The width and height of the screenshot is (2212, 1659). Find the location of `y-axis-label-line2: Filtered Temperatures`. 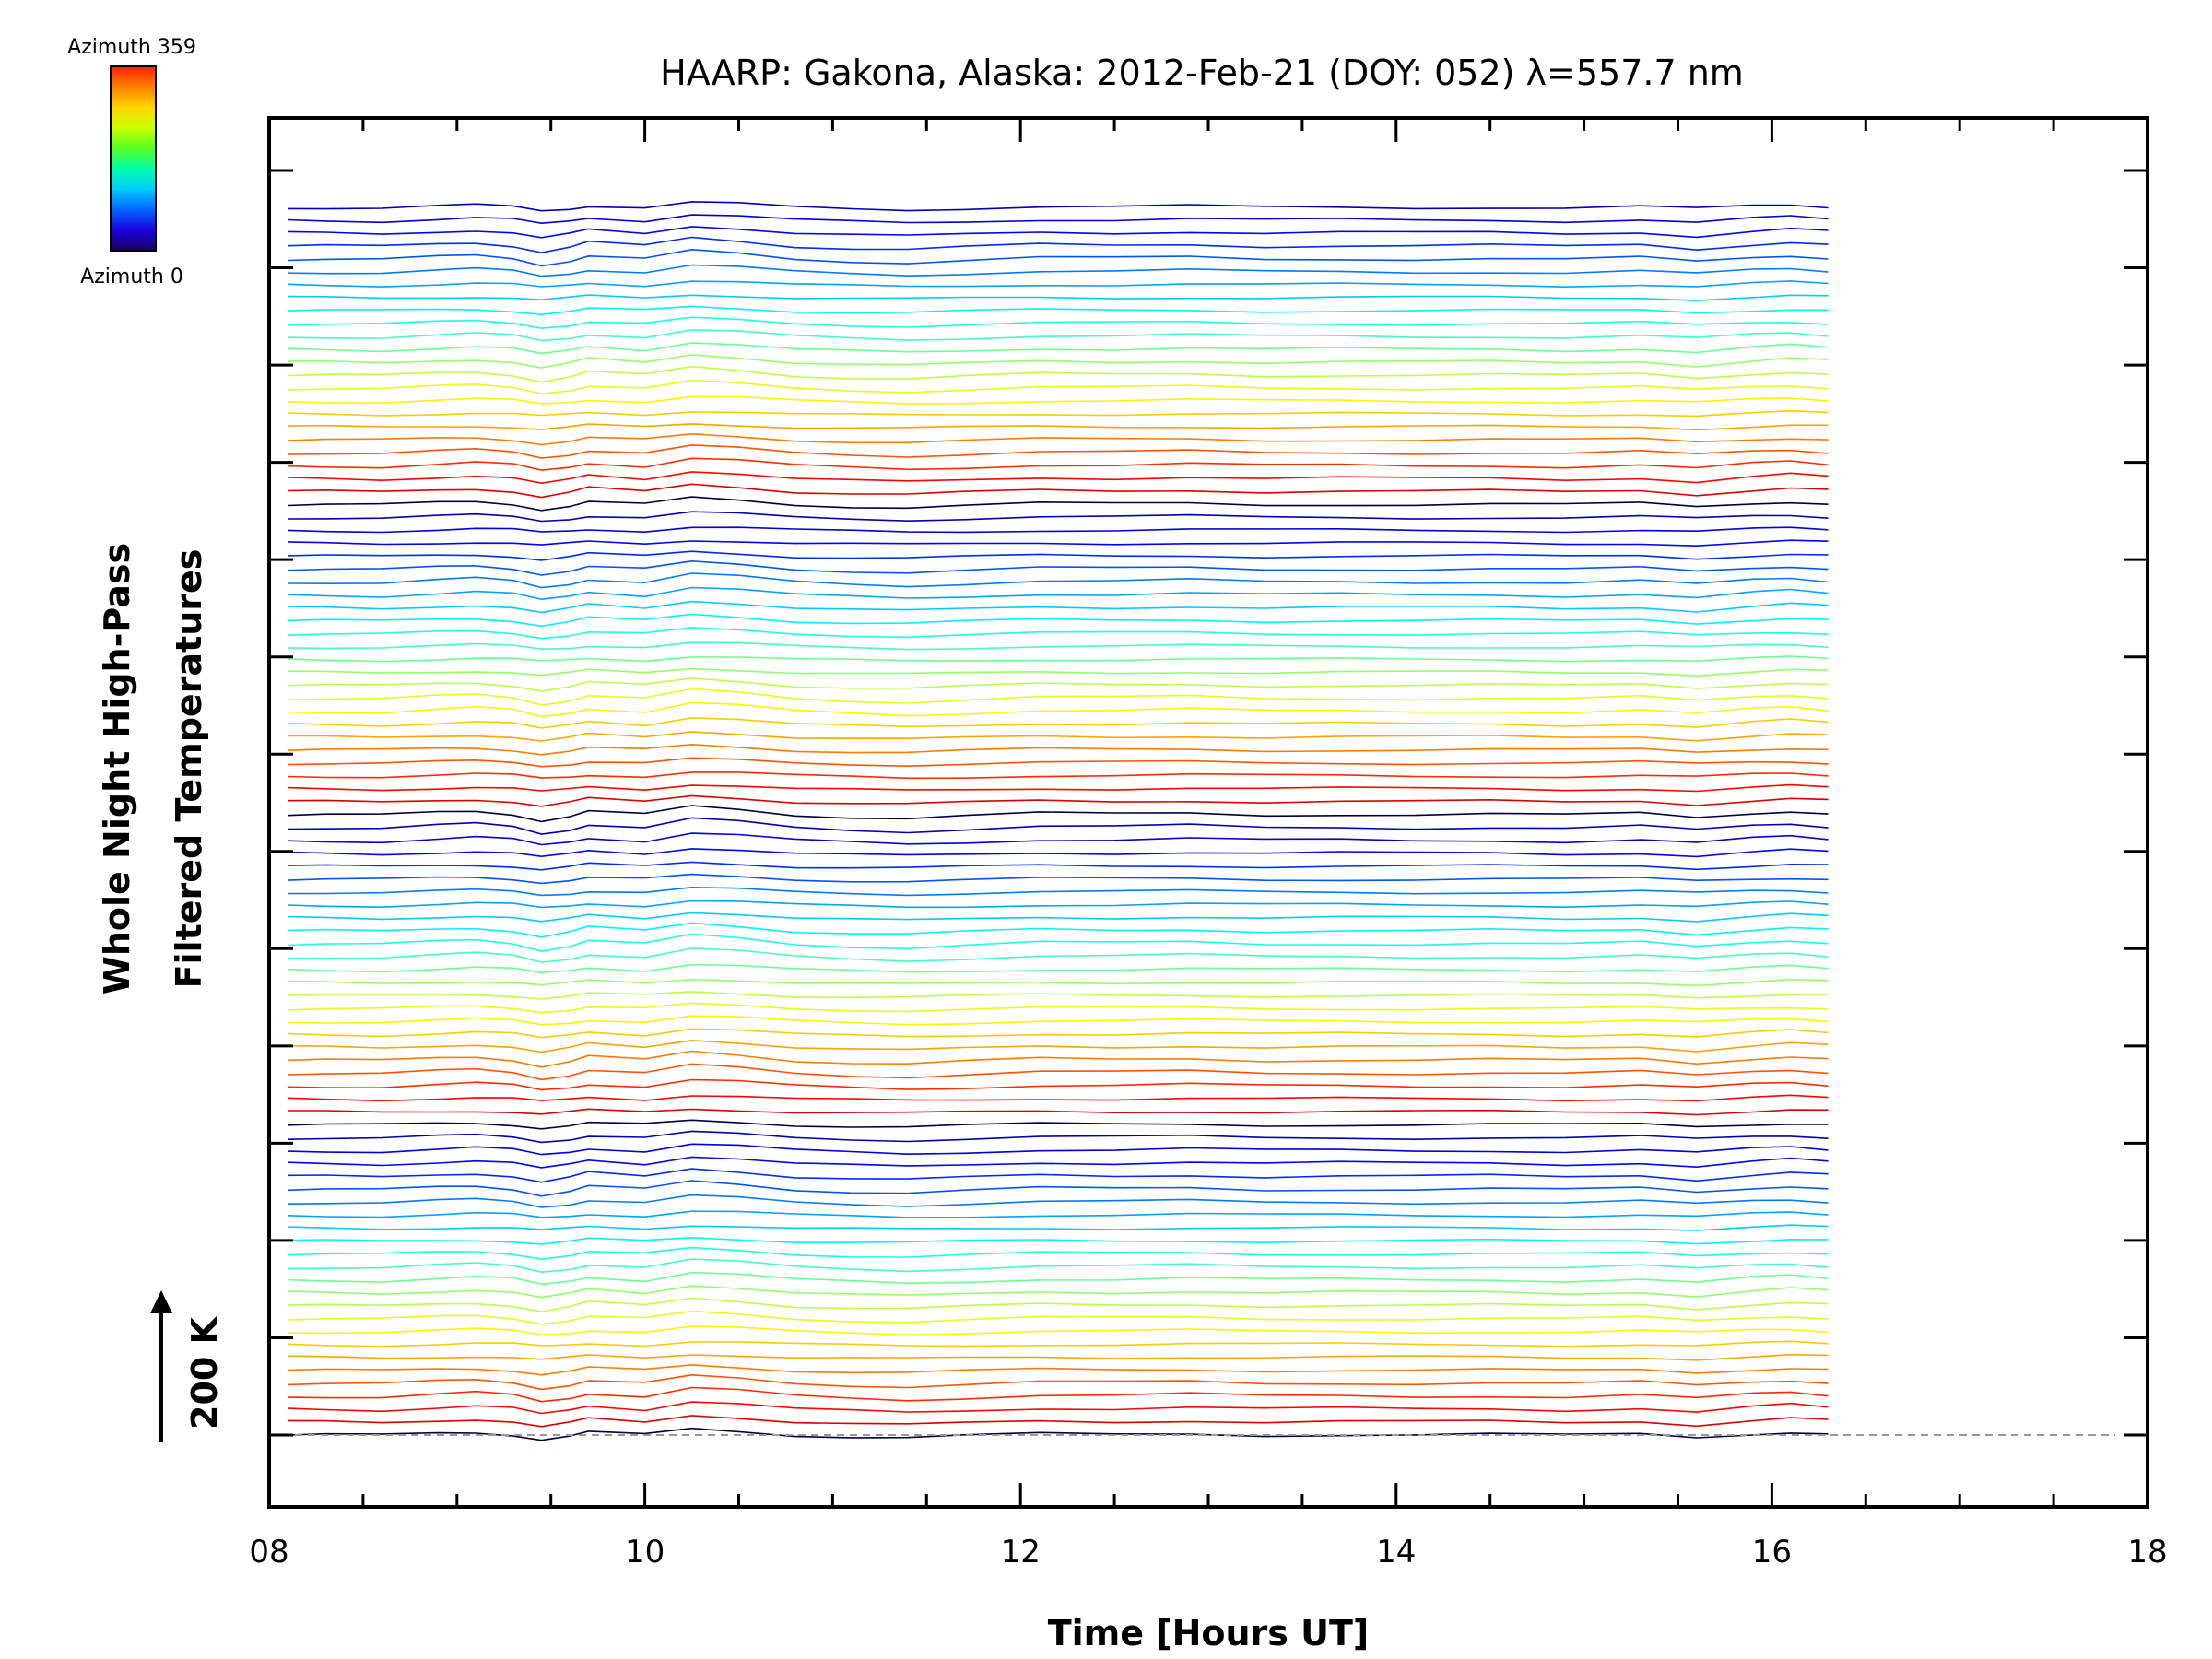

y-axis-label-line2: Filtered Temperatures is located at coordinates (189, 769).